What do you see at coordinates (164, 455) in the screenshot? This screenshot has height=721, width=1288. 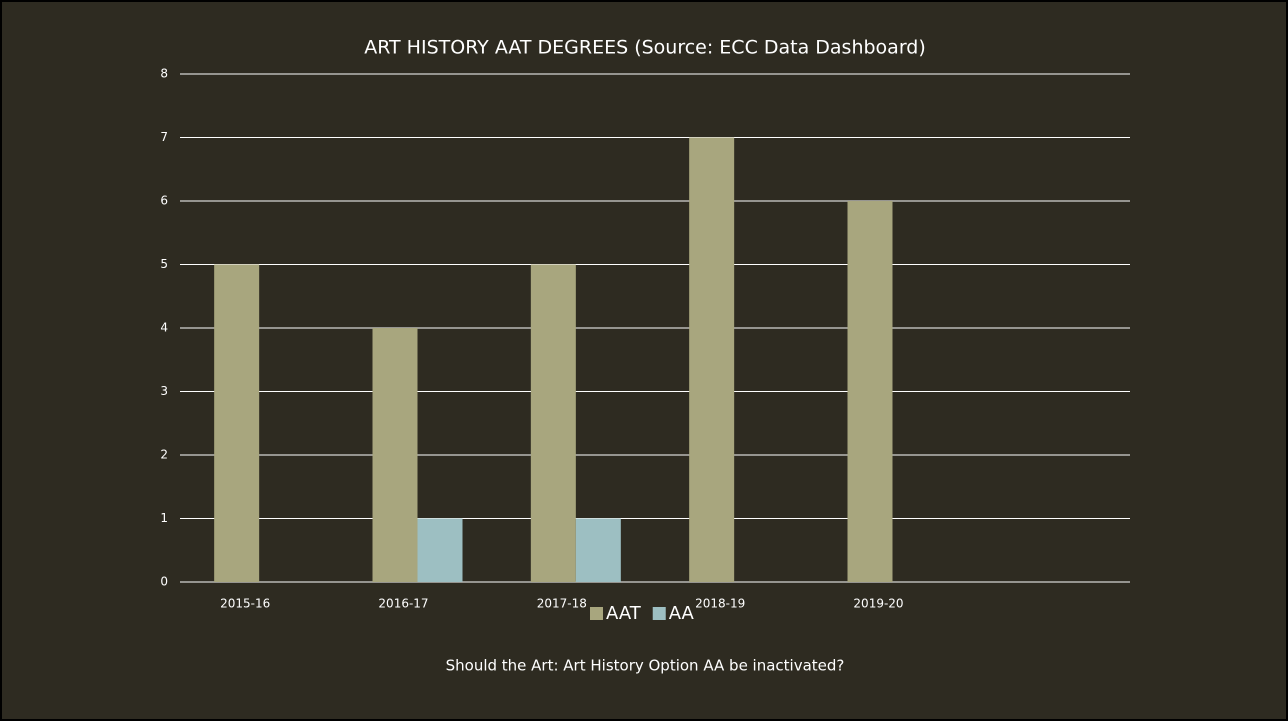 I see `y-tick-label: 2` at bounding box center [164, 455].